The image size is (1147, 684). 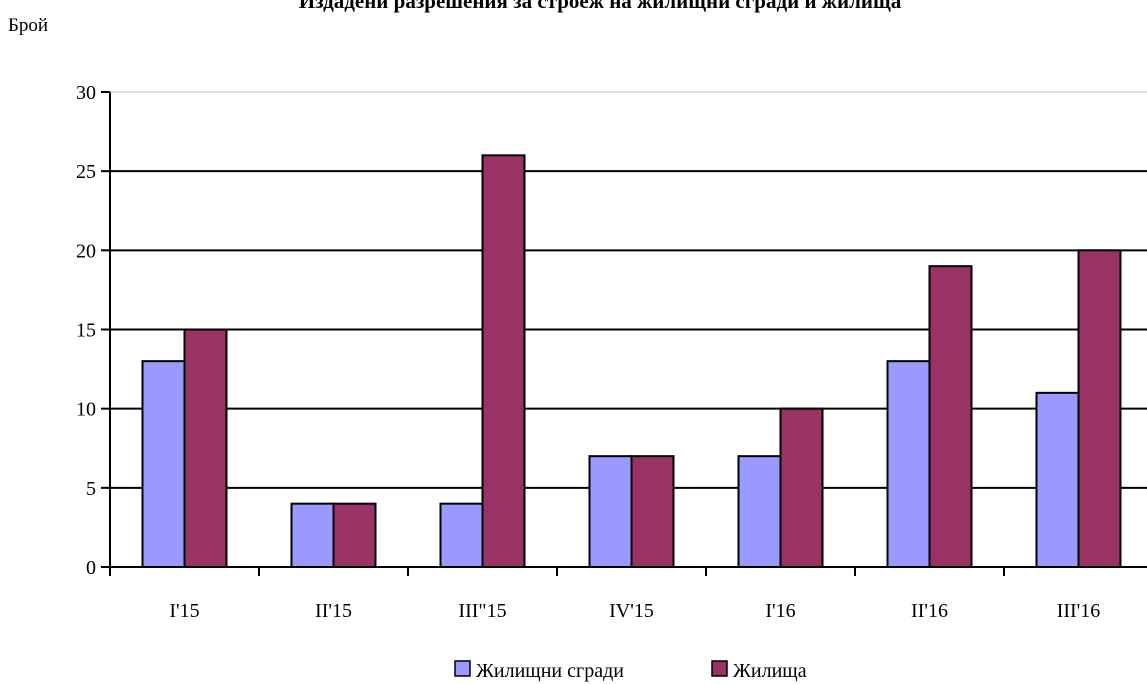 What do you see at coordinates (86, 251) in the screenshot?
I see `y-tick-label-20: 20` at bounding box center [86, 251].